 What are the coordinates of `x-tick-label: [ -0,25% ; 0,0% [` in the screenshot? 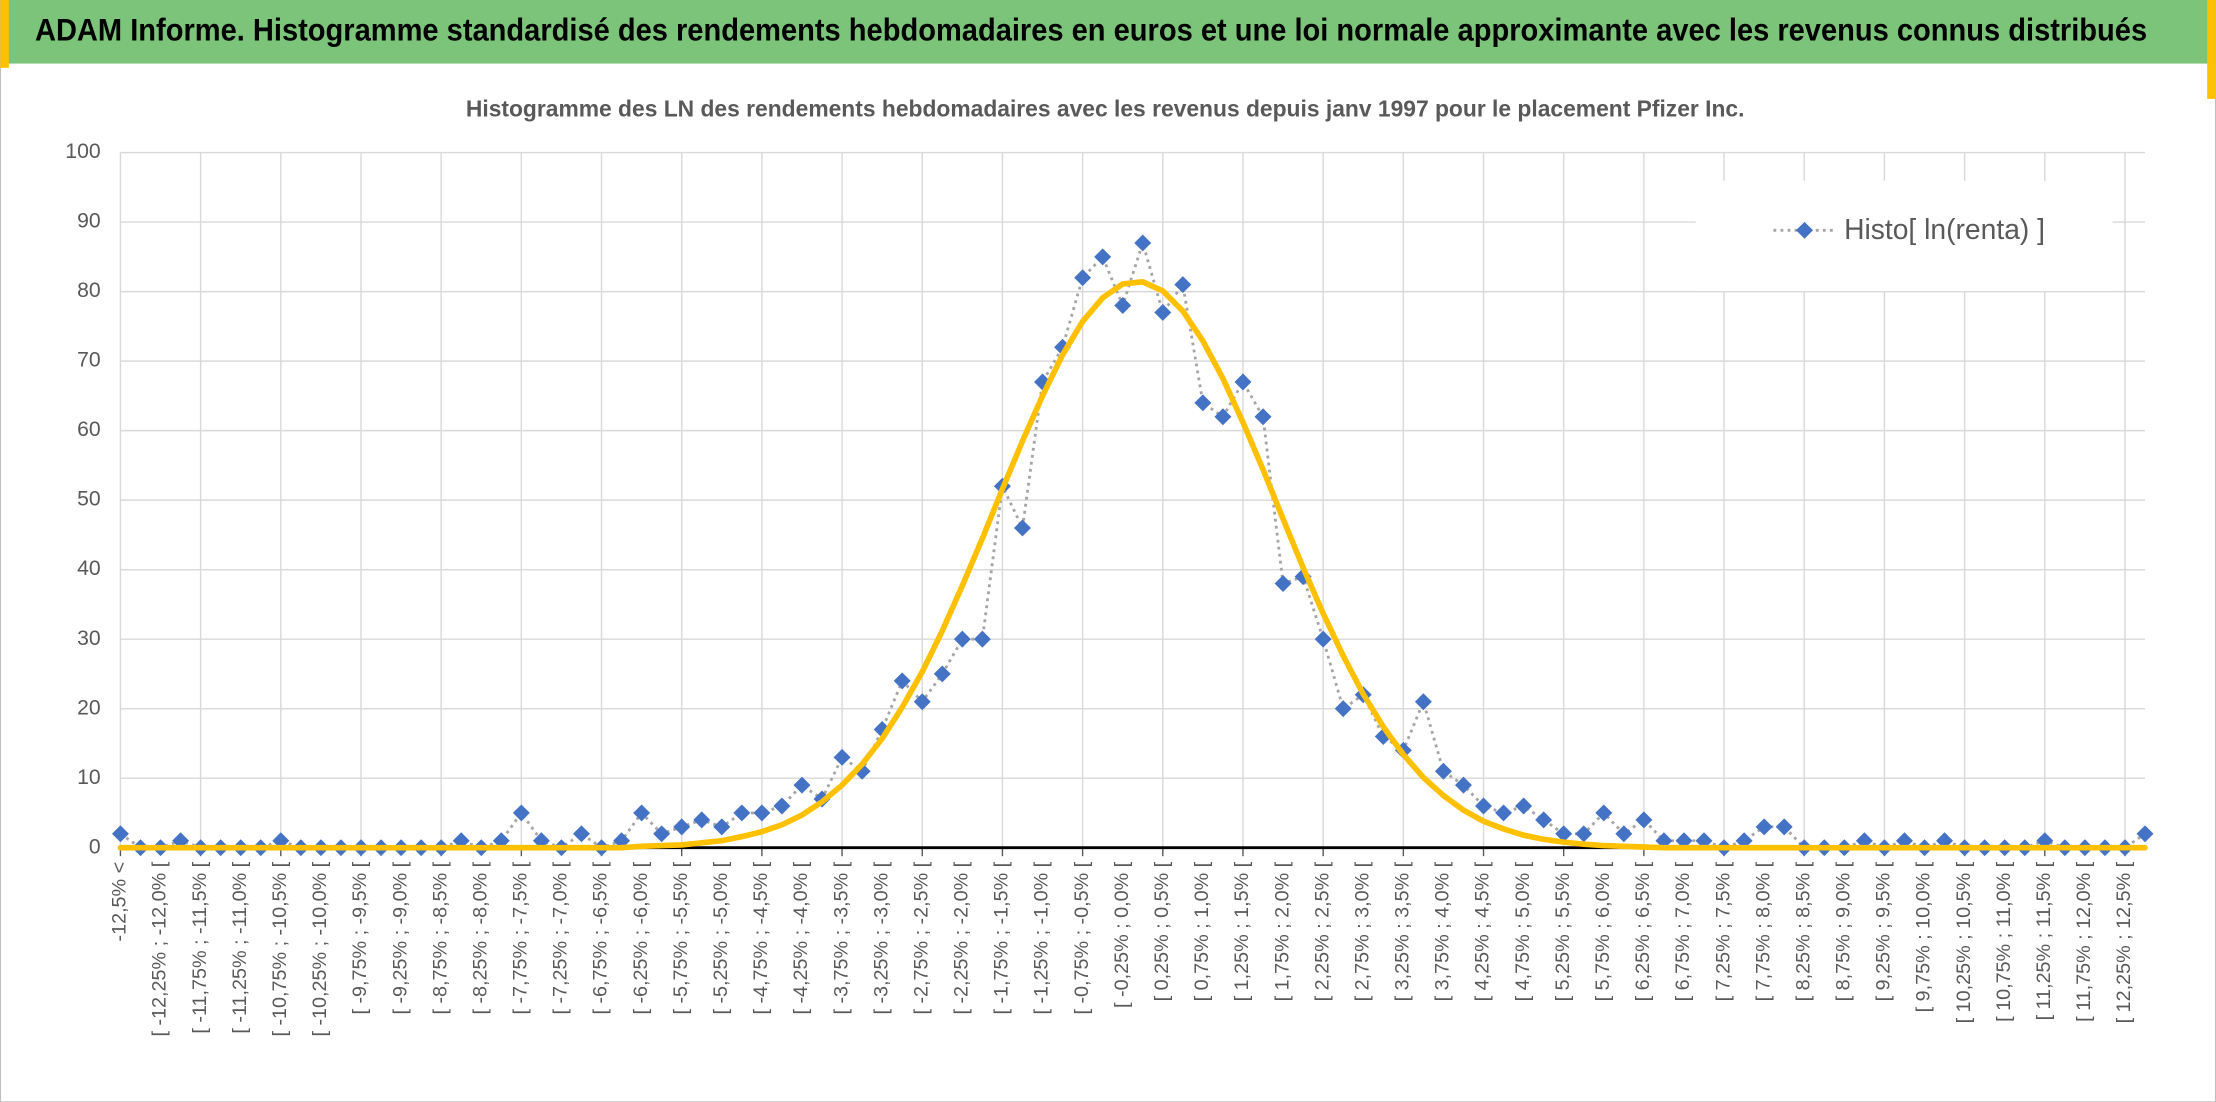 It's located at (1122, 934).